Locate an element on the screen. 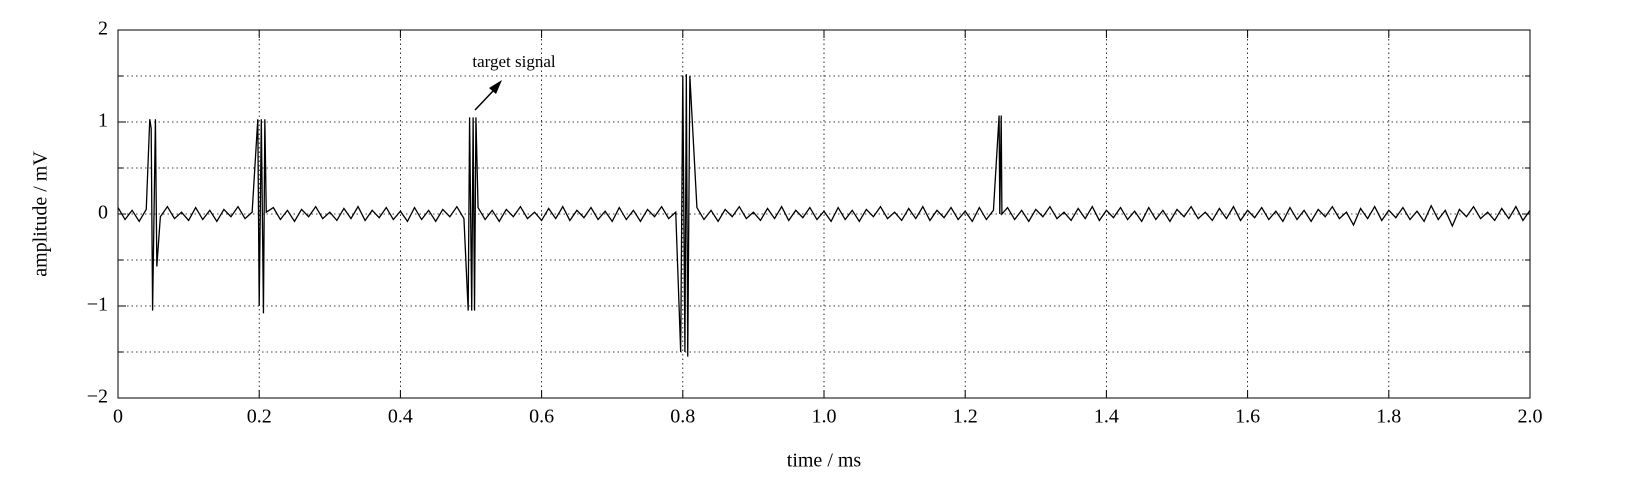 The width and height of the screenshot is (1647, 501). y-tick-label: 2 is located at coordinates (103, 29).